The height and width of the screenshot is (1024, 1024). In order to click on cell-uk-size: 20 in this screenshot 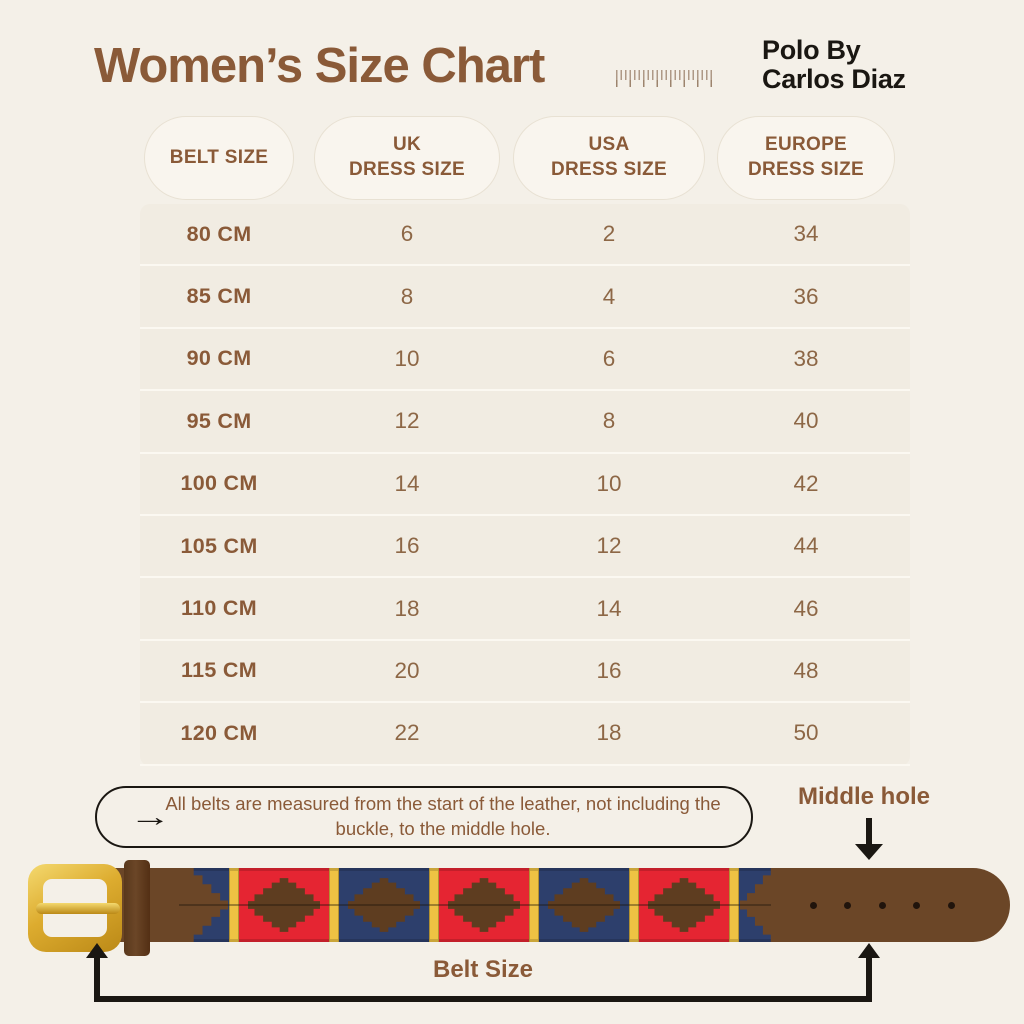, I will do `click(407, 670)`.